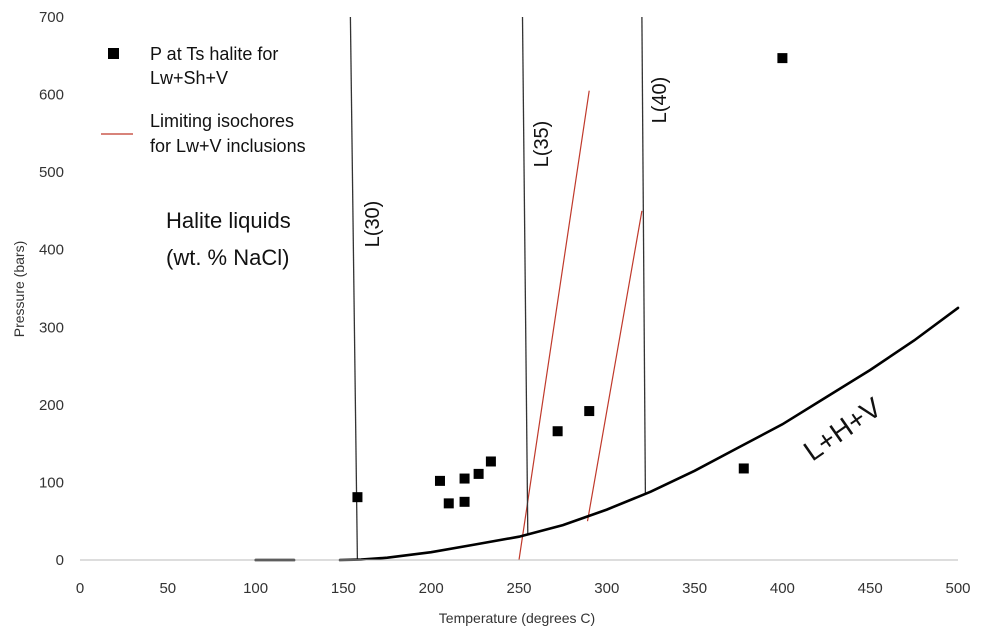 The image size is (982, 643). What do you see at coordinates (80, 588) in the screenshot?
I see `x-tick-label: 0` at bounding box center [80, 588].